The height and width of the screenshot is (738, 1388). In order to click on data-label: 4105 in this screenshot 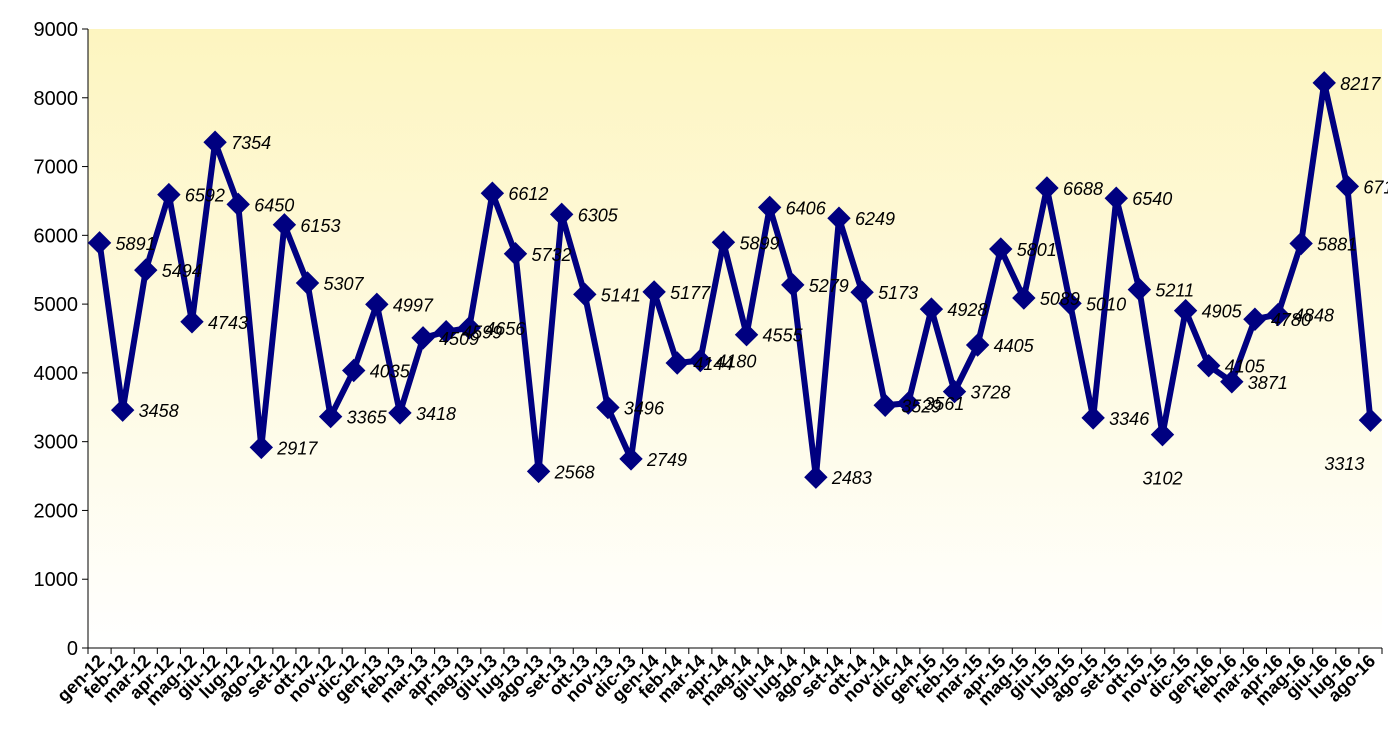, I will do `click(1245, 367)`.